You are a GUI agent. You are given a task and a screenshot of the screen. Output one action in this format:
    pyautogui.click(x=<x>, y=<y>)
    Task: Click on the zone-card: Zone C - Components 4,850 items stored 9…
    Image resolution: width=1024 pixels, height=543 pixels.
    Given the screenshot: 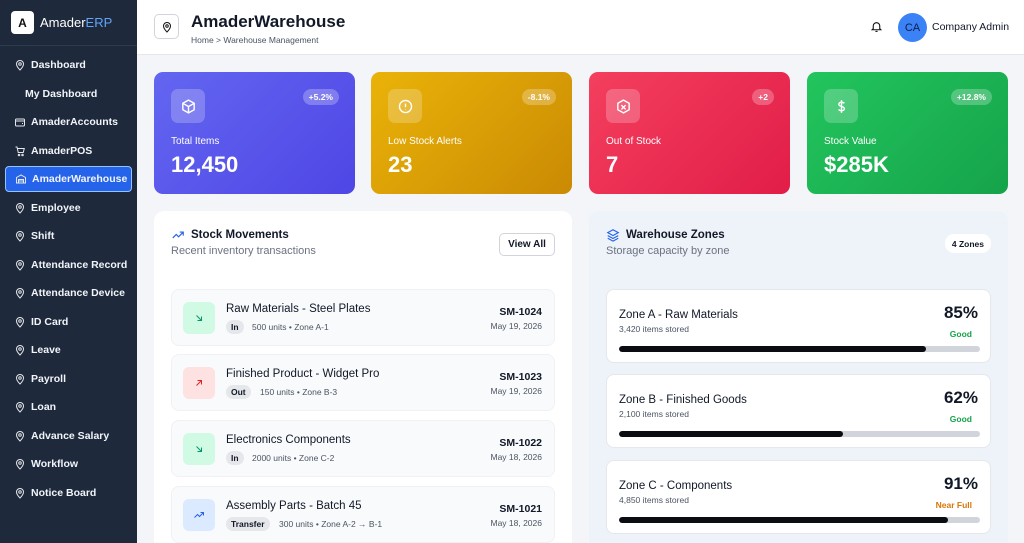 What is the action you would take?
    pyautogui.click(x=798, y=497)
    